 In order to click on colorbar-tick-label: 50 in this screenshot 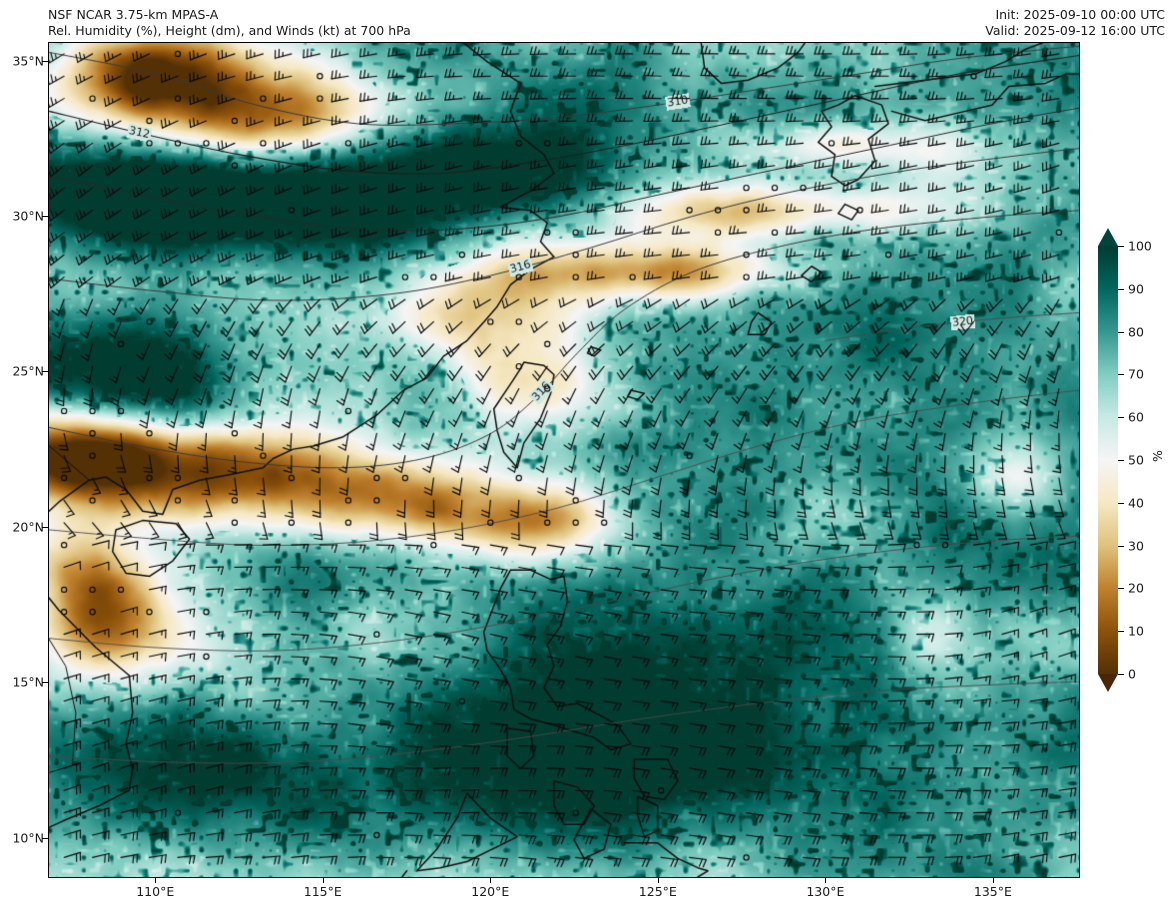, I will do `click(1136, 460)`.